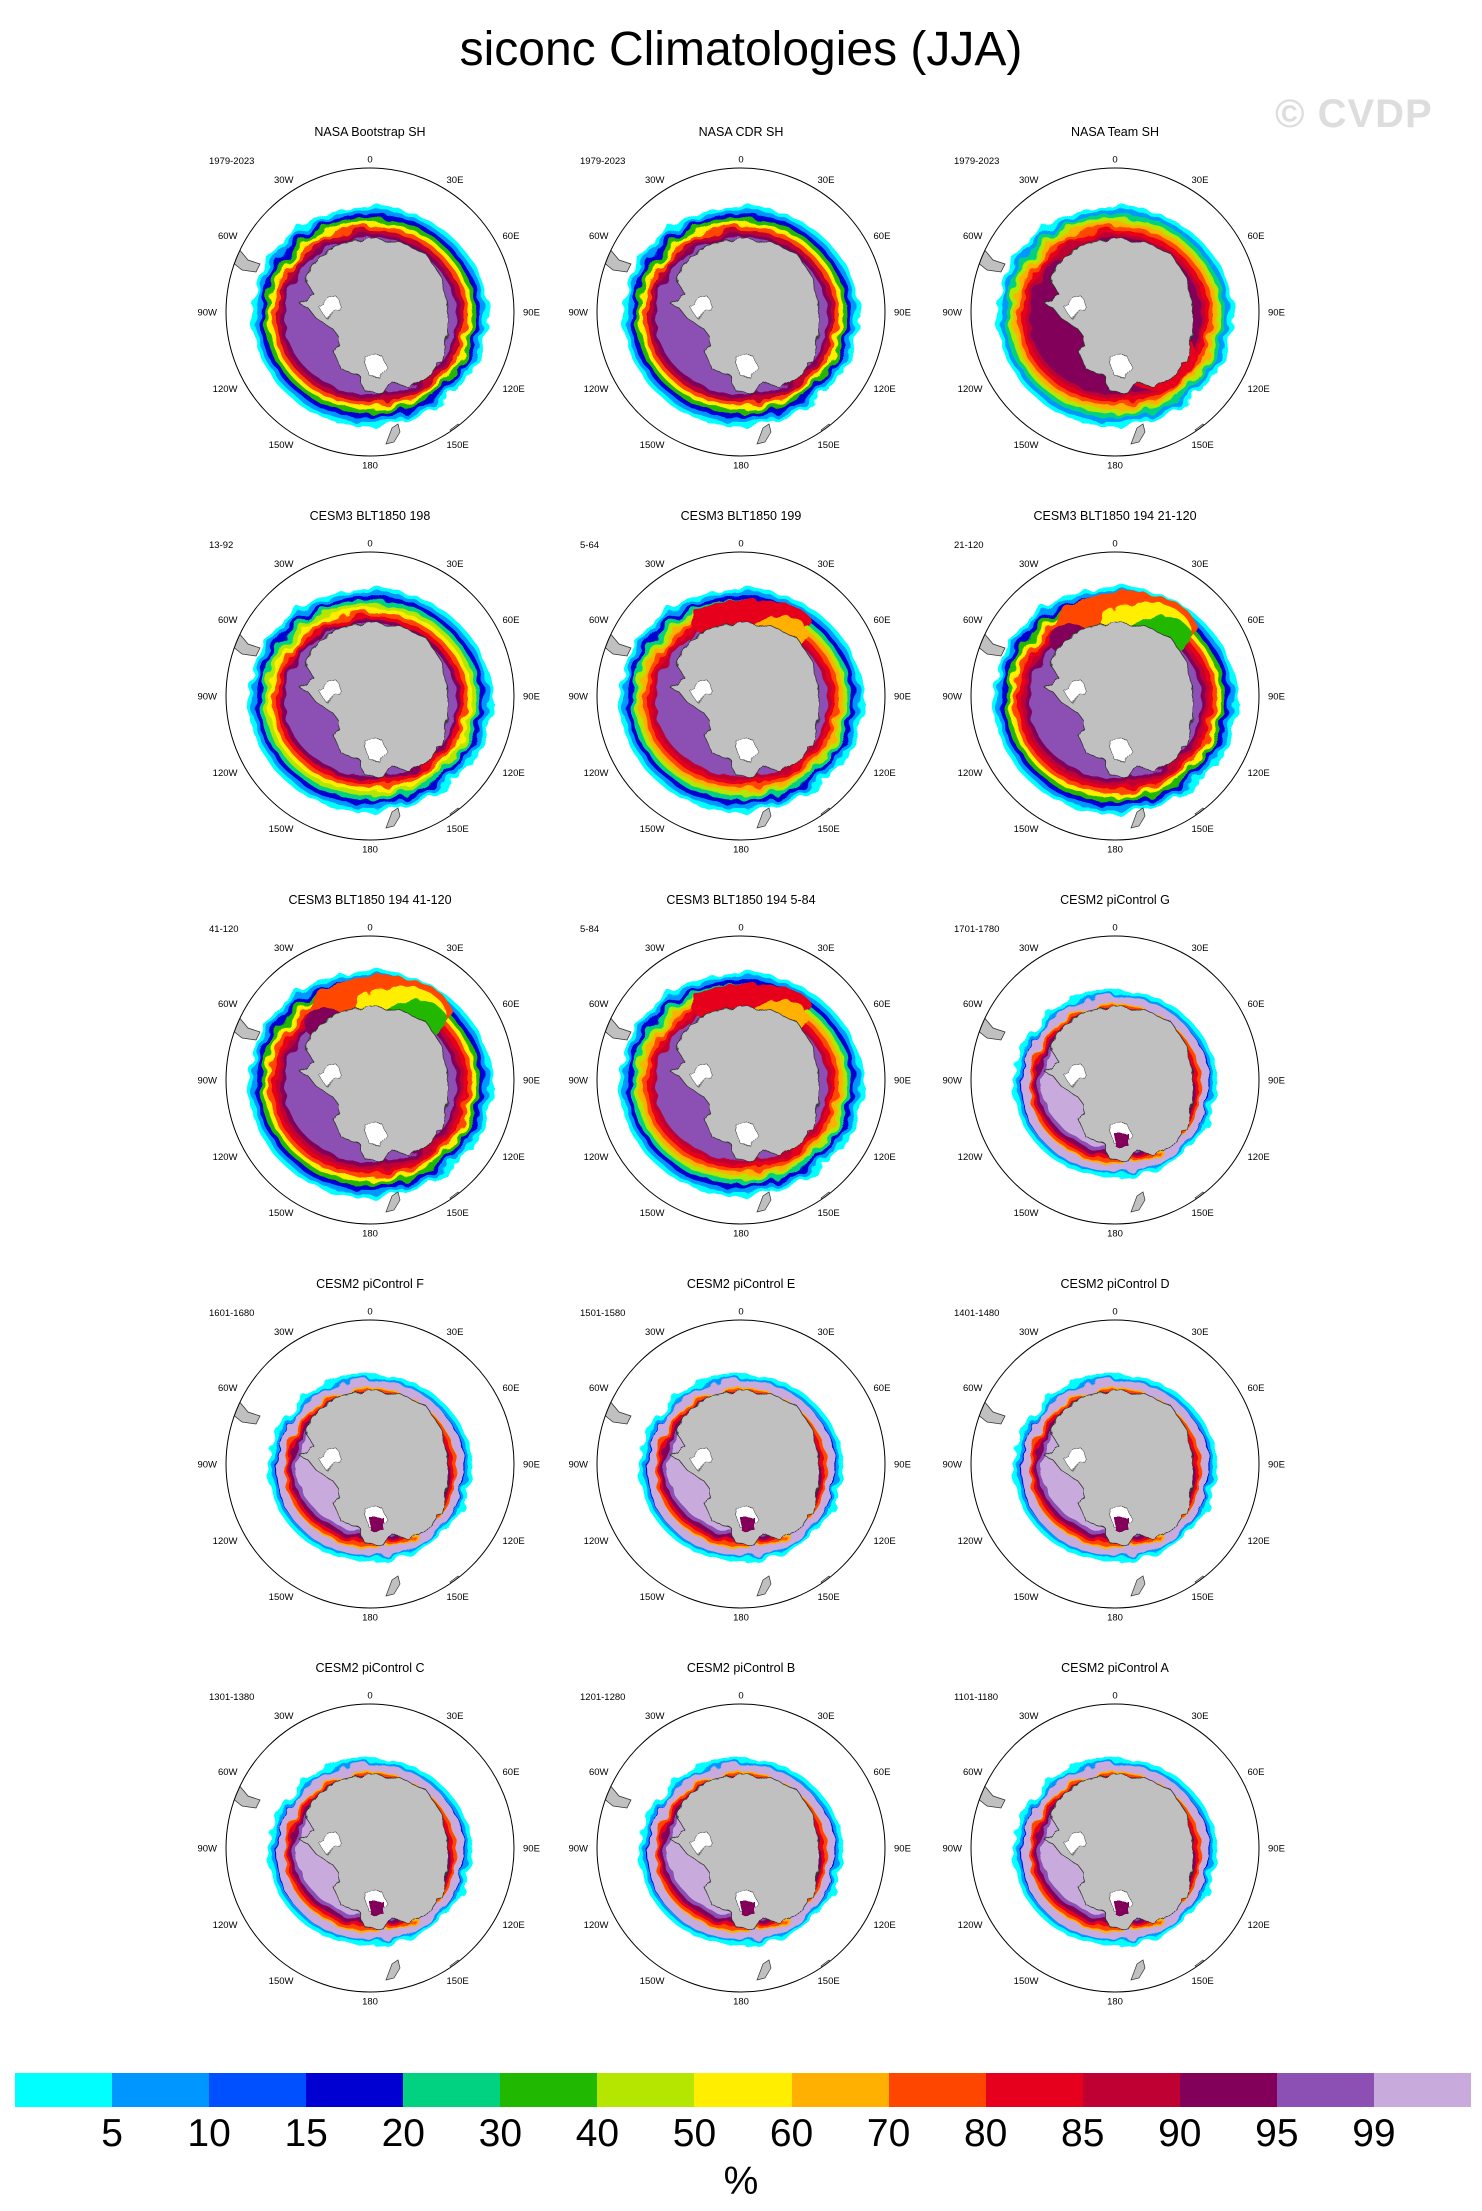 The image size is (1482, 2211). Describe the element at coordinates (1374, 2133) in the screenshot. I see `colorbar-tick-label: 99` at that location.